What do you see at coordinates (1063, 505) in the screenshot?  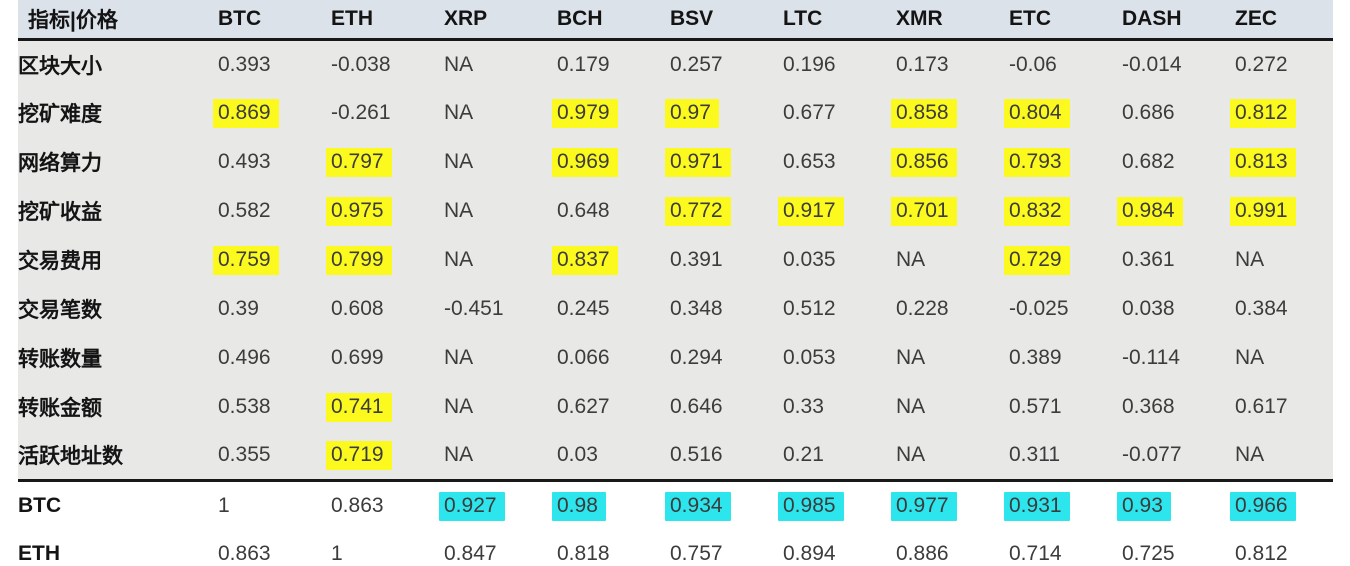 I see `value-cell: 0.931` at bounding box center [1063, 505].